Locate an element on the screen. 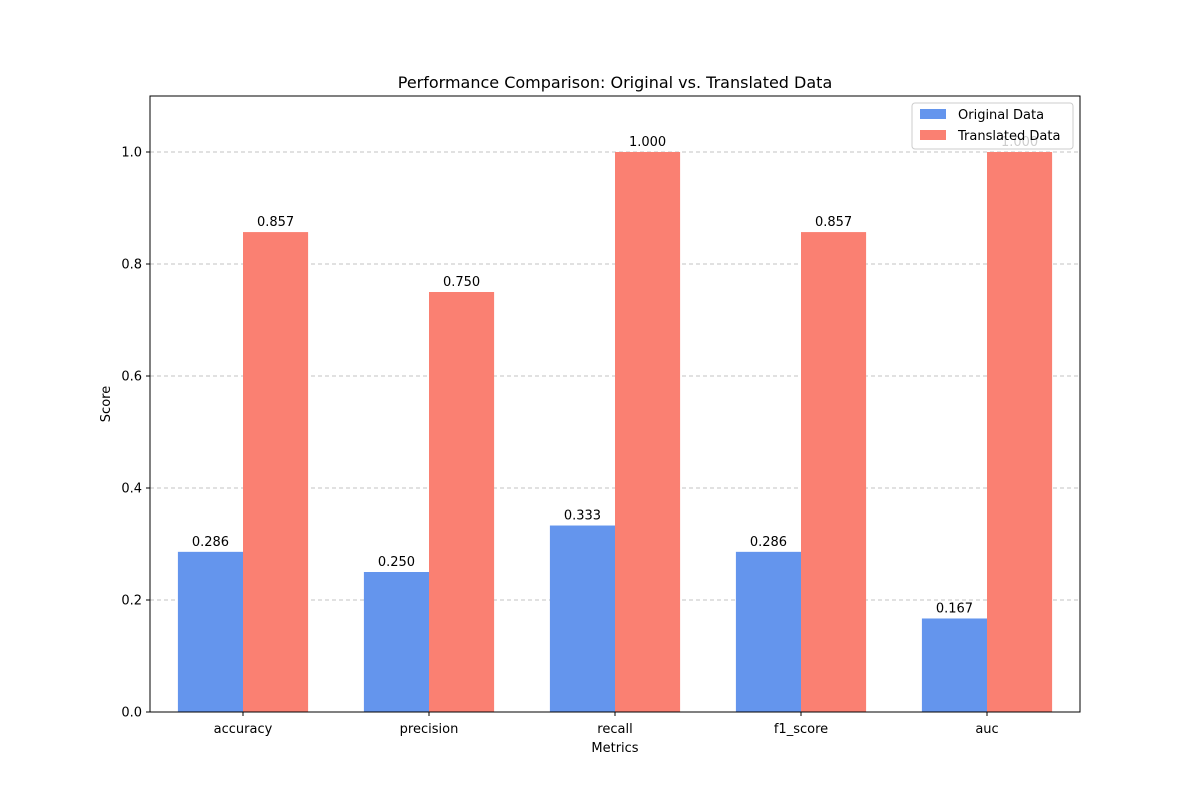 The image size is (1200, 800). x-tick-label: recall is located at coordinates (614, 729).